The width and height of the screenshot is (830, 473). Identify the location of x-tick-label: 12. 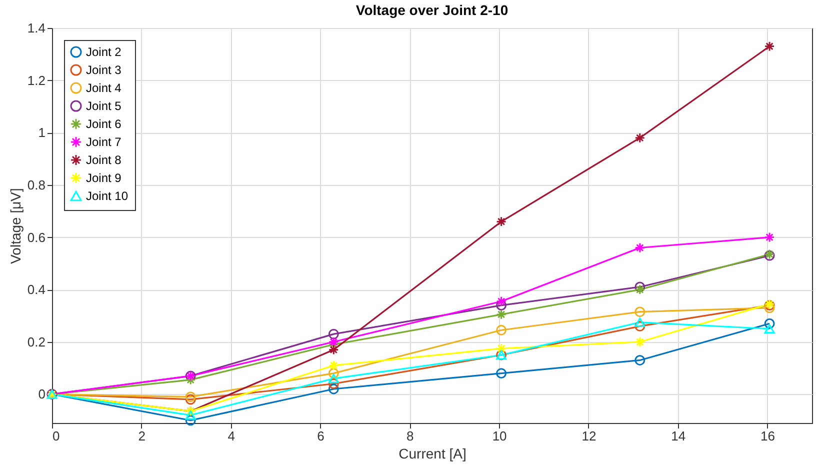
(589, 436).